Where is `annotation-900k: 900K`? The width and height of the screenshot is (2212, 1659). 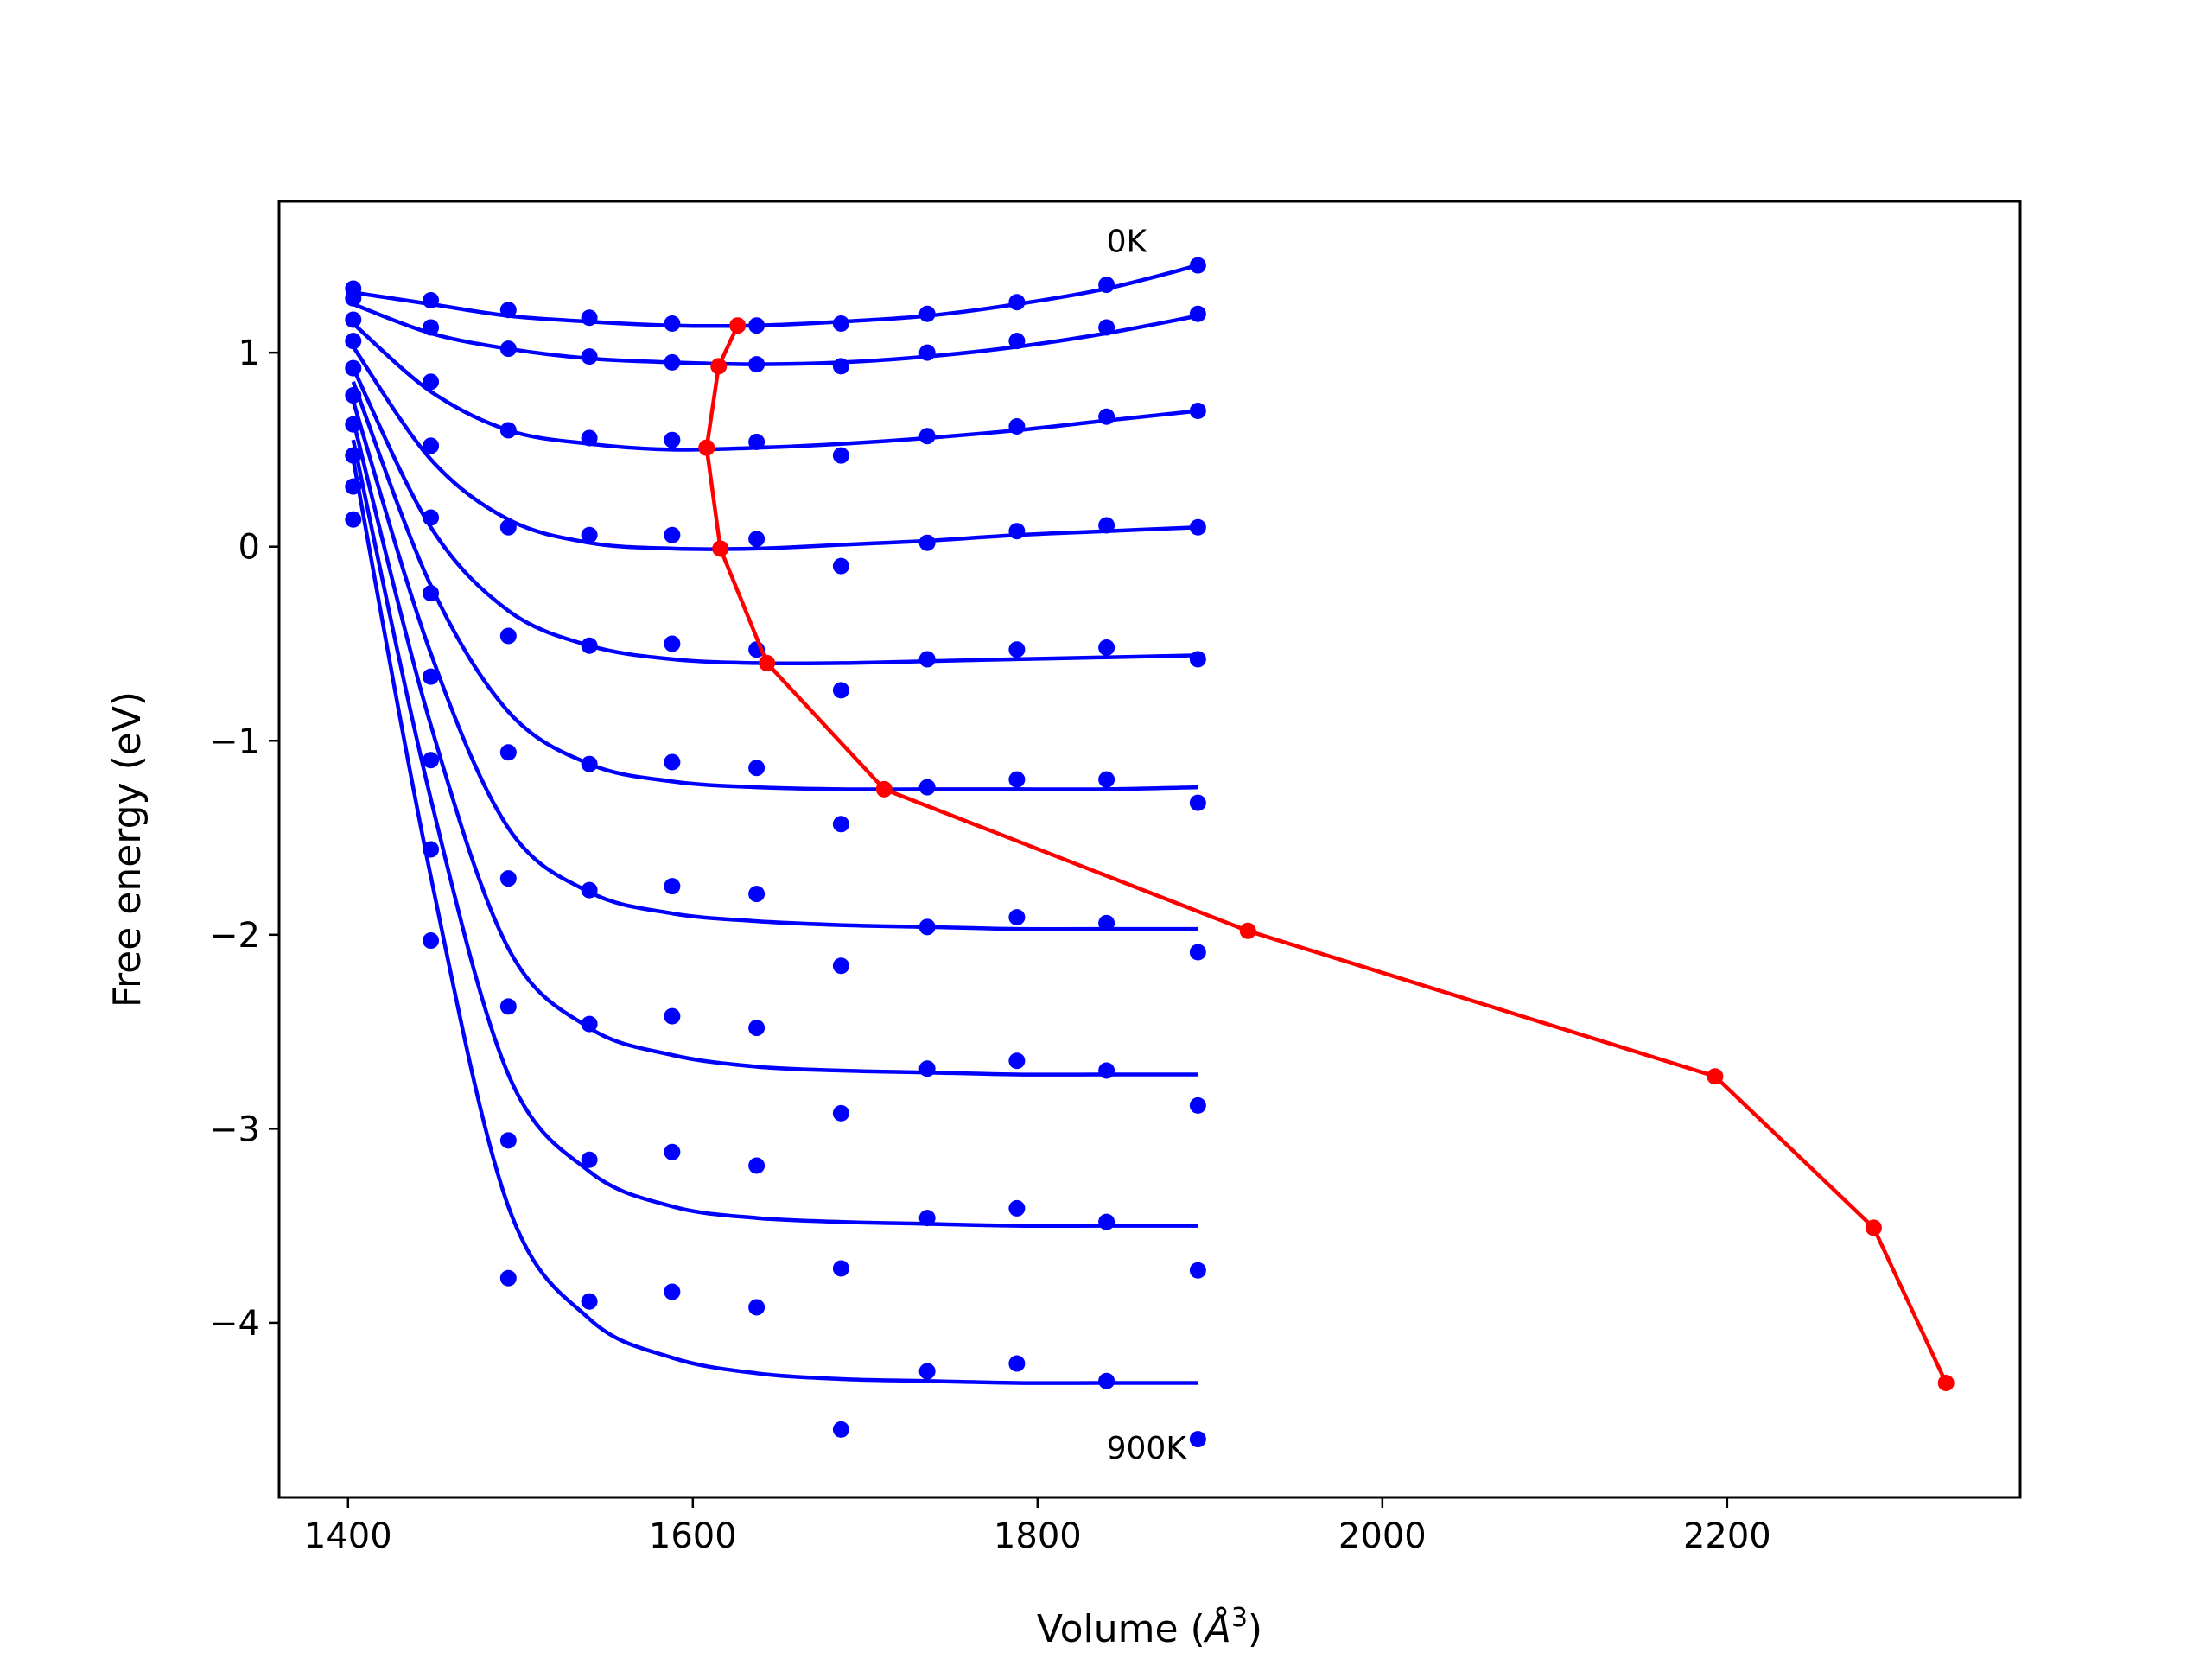 annotation-900k: 900K is located at coordinates (1147, 1448).